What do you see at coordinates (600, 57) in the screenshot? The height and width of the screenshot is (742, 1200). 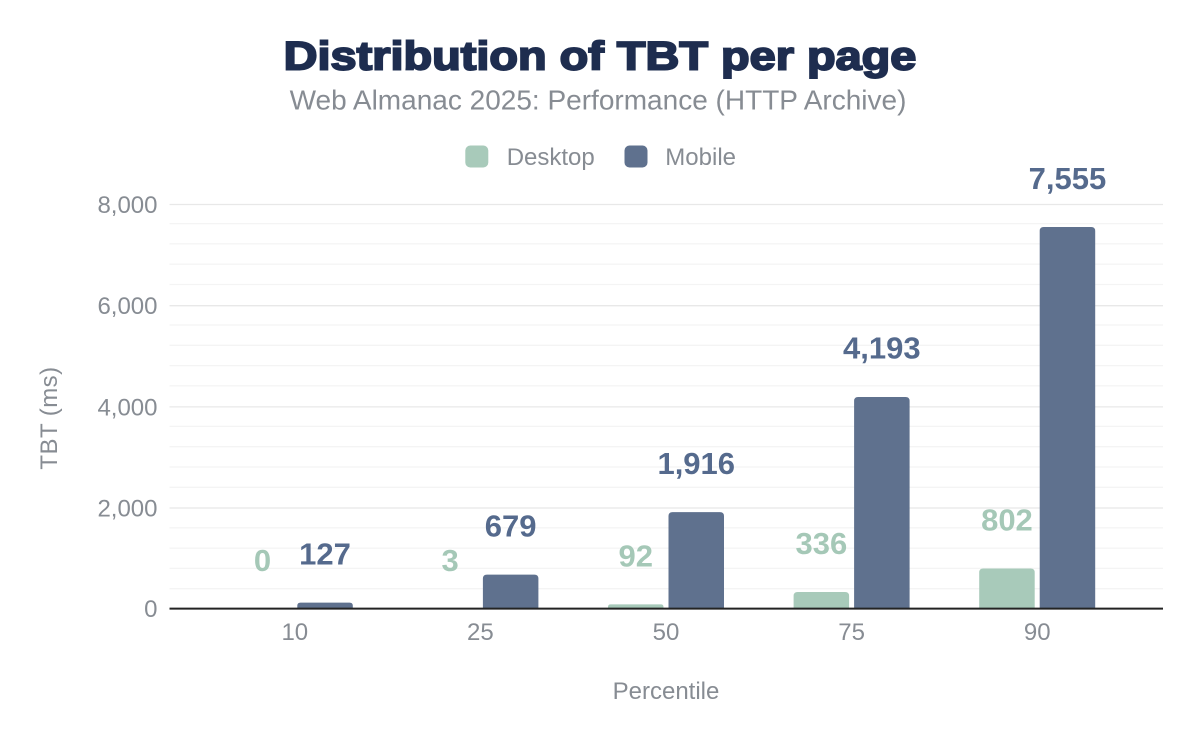 I see `svg-text: Distribution of TBT per page` at bounding box center [600, 57].